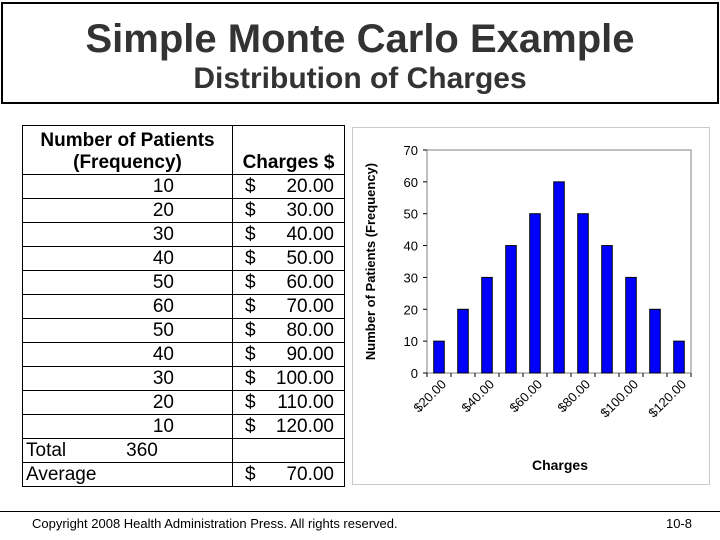  Describe the element at coordinates (310, 330) in the screenshot. I see `charge-amount: 80.00` at that location.